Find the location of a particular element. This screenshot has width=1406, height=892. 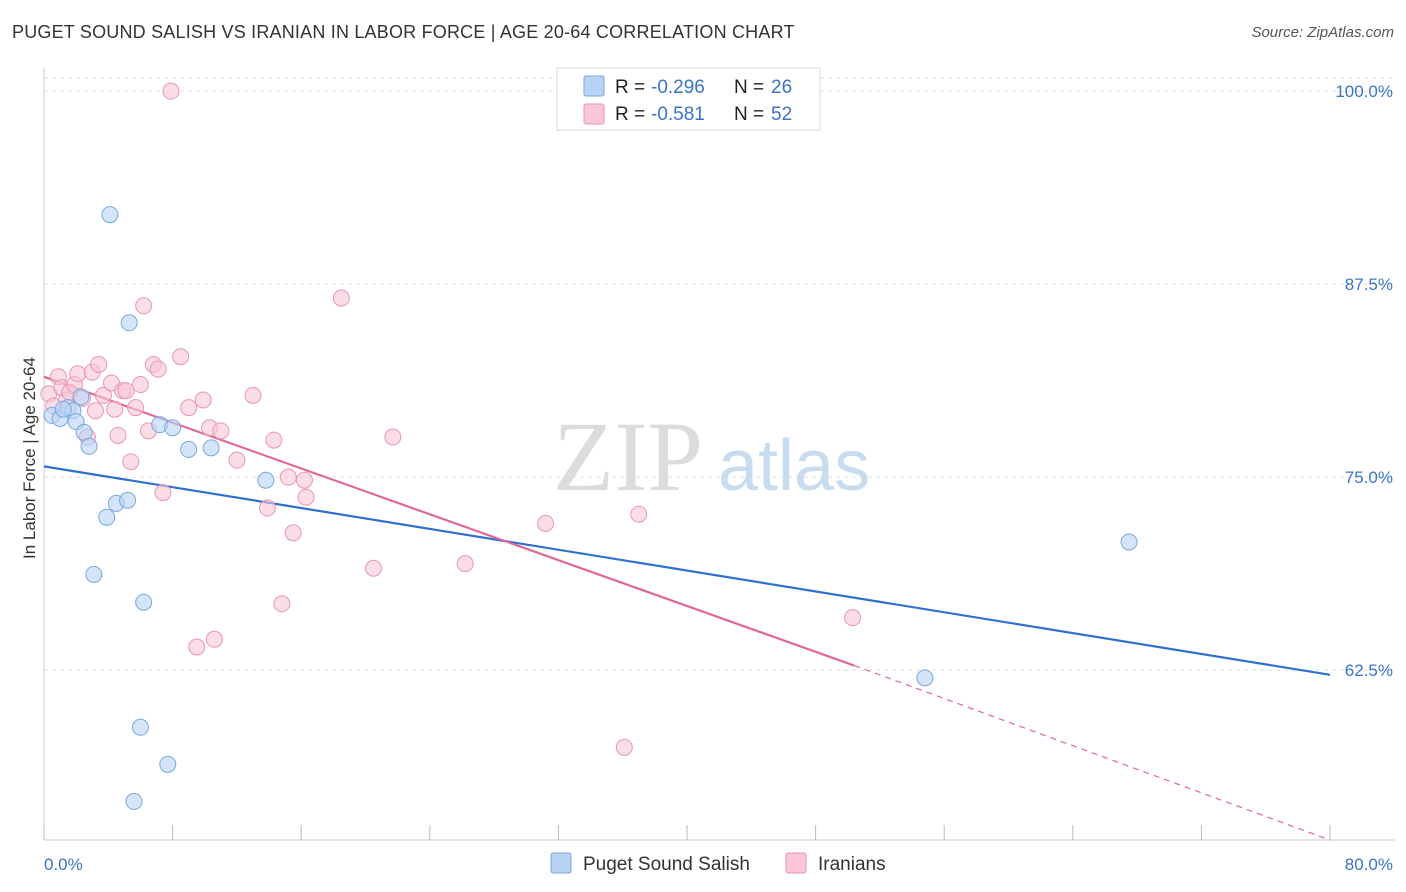

stats-r-value-pink: -0.581 is located at coordinates (678, 114).